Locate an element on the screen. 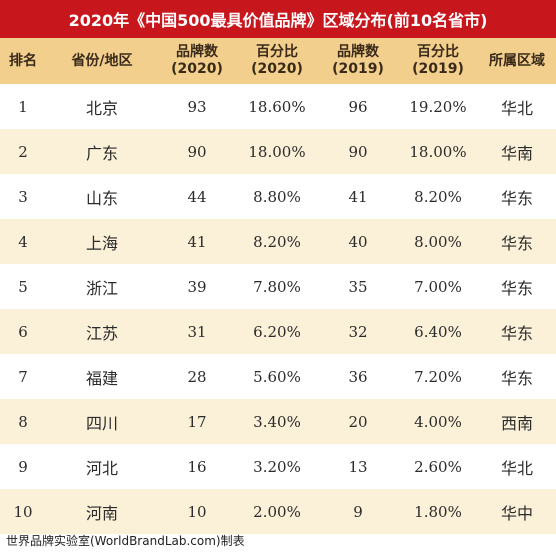 The image size is (556, 554). cell-pct-2020: 3.40% is located at coordinates (277, 421).